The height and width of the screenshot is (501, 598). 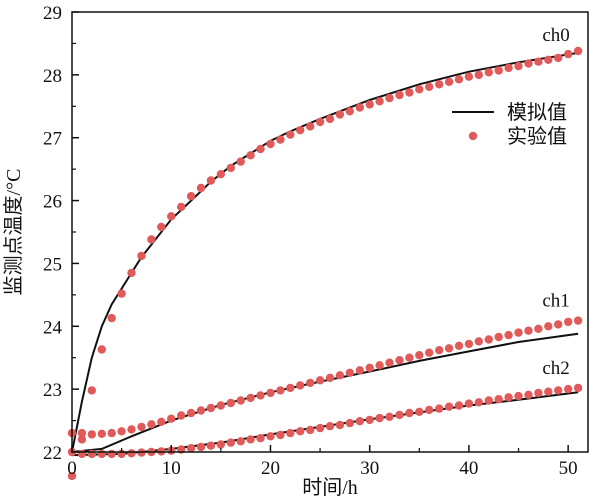 I want to click on y-tick-label: 27, so click(x=52, y=139).